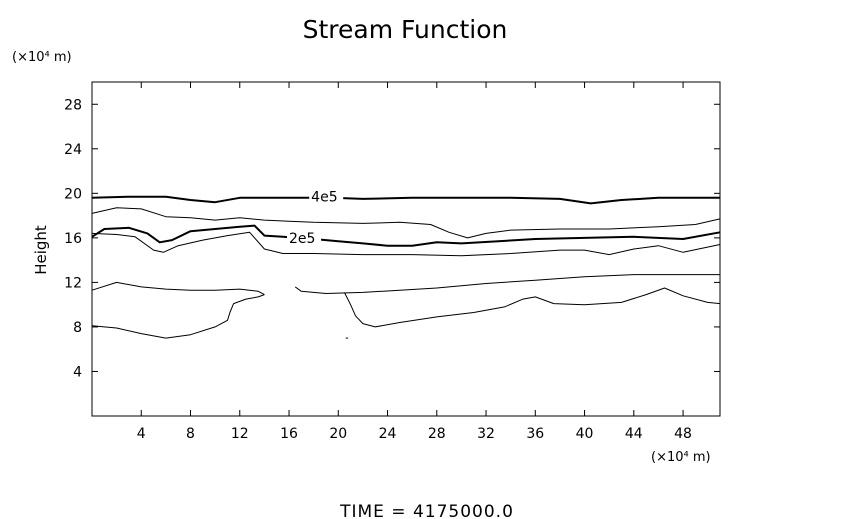 The width and height of the screenshot is (854, 519). What do you see at coordinates (77, 372) in the screenshot?
I see `y-tick-label: 4` at bounding box center [77, 372].